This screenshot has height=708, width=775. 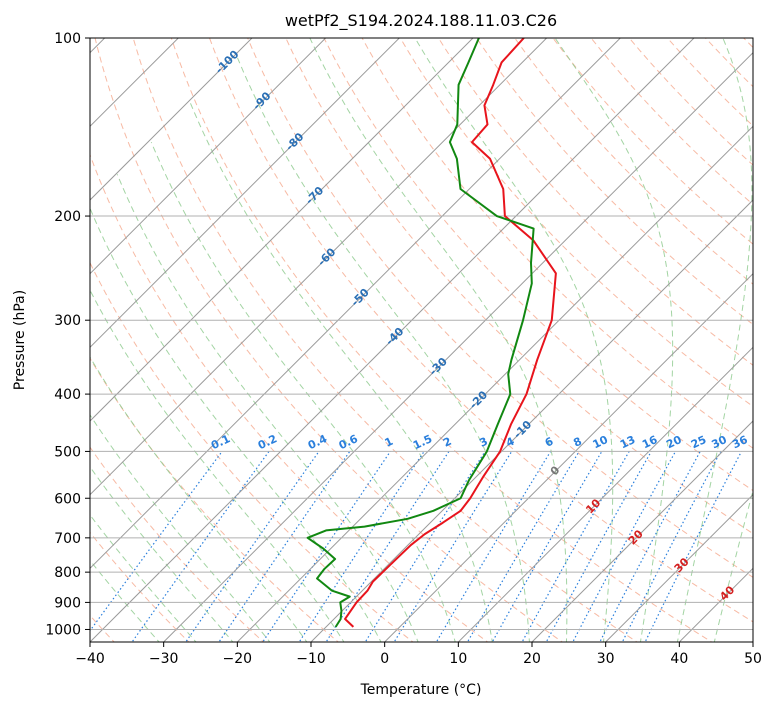 What do you see at coordinates (67, 217) in the screenshot?
I see `y-tick-label: 200` at bounding box center [67, 217].